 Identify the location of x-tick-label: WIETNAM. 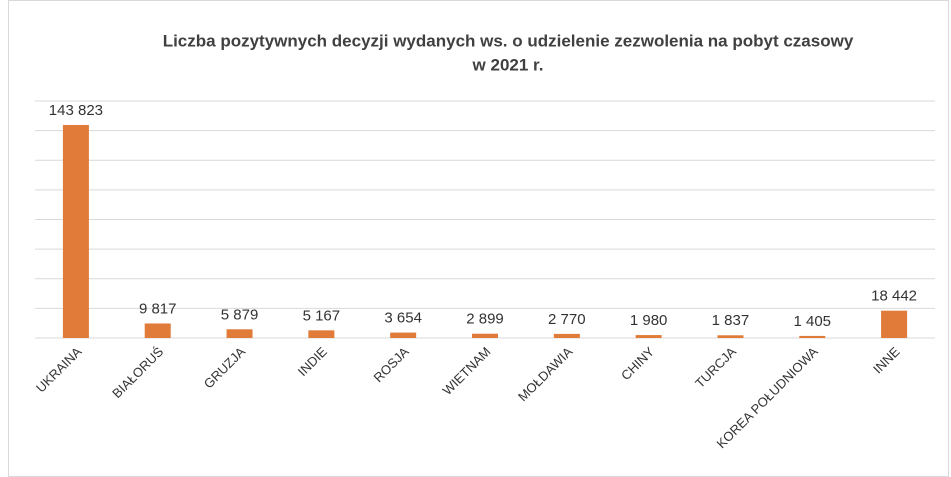
(467, 371).